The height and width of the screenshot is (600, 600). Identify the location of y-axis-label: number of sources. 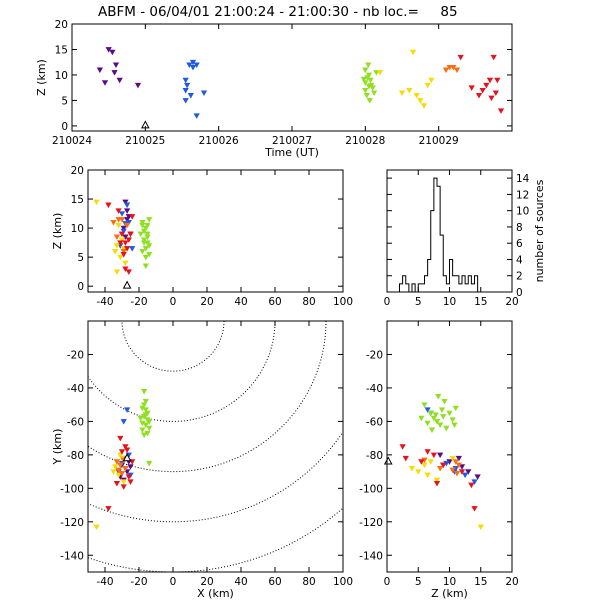
(539, 230).